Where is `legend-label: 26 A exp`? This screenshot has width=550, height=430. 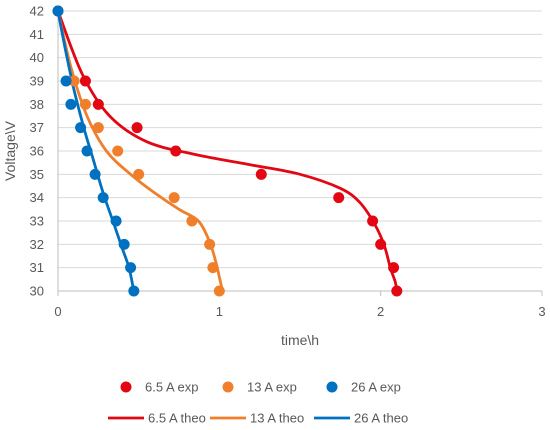
legend-label: 26 A exp is located at coordinates (376, 387).